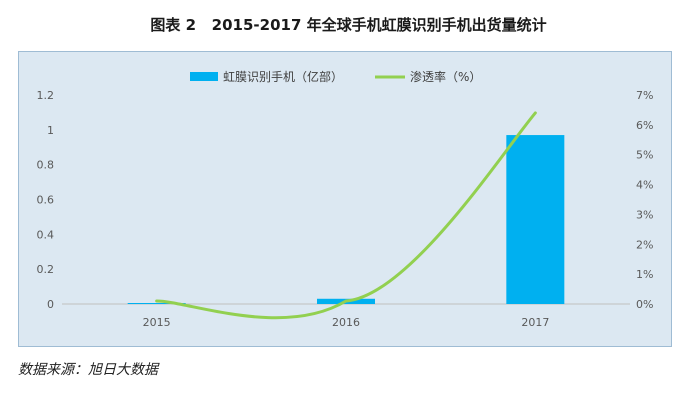  What do you see at coordinates (348, 25) in the screenshot?
I see `figure-title: 图表 2 2015-2017 年全球手机虹膜识别手机出货量统计` at bounding box center [348, 25].